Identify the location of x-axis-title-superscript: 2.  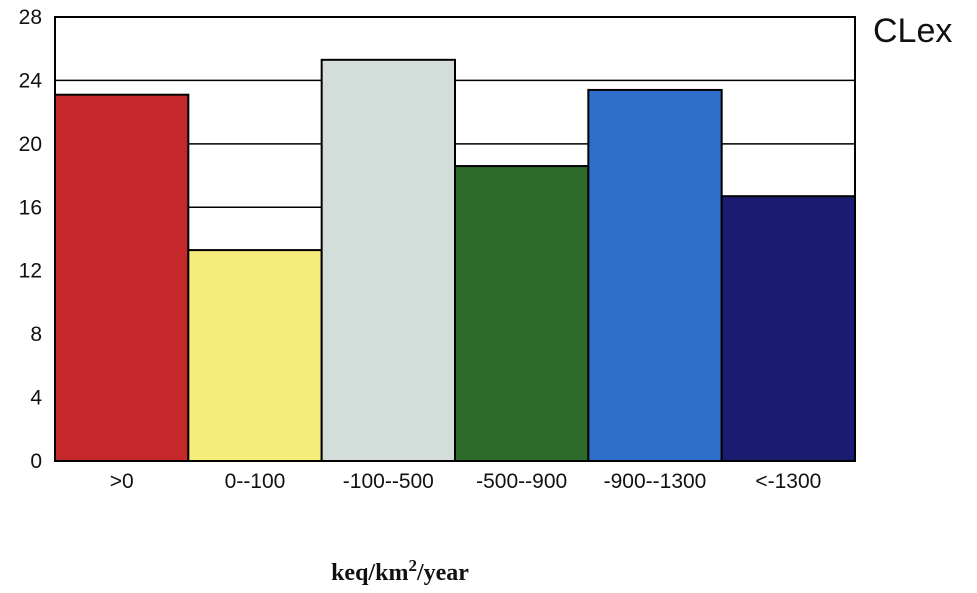
(412, 565).